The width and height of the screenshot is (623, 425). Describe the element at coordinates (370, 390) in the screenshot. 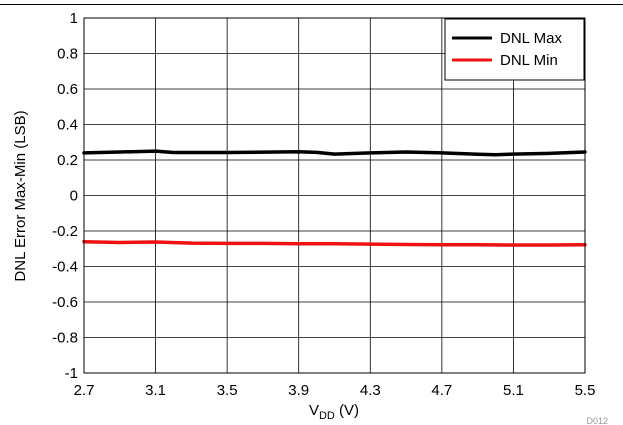

I see `x-tick-label: 4.3` at that location.